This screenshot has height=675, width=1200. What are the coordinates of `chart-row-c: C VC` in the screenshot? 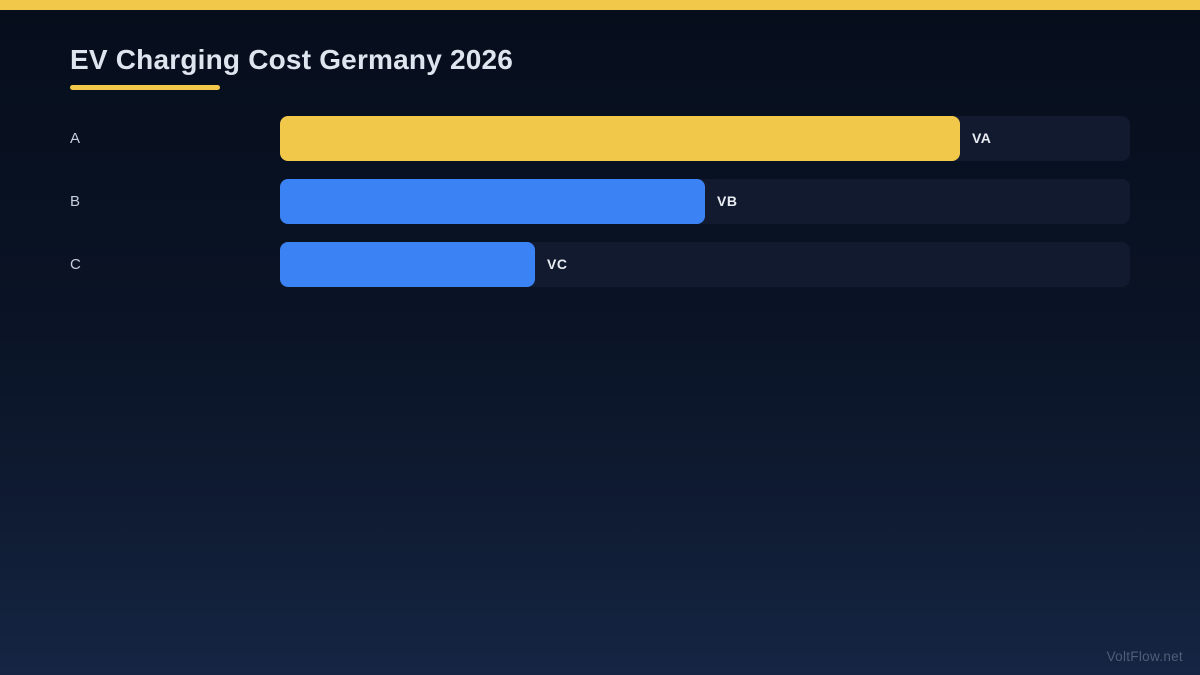 It's located at (600, 264).